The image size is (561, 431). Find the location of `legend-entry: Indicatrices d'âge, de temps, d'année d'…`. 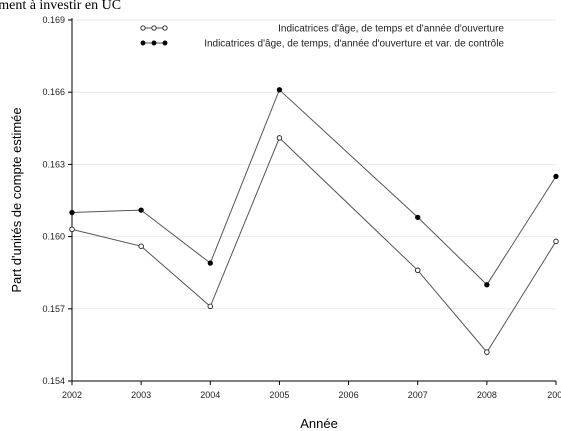

legend-entry: Indicatrices d'âge, de temps, d'année d'… is located at coordinates (322, 44).